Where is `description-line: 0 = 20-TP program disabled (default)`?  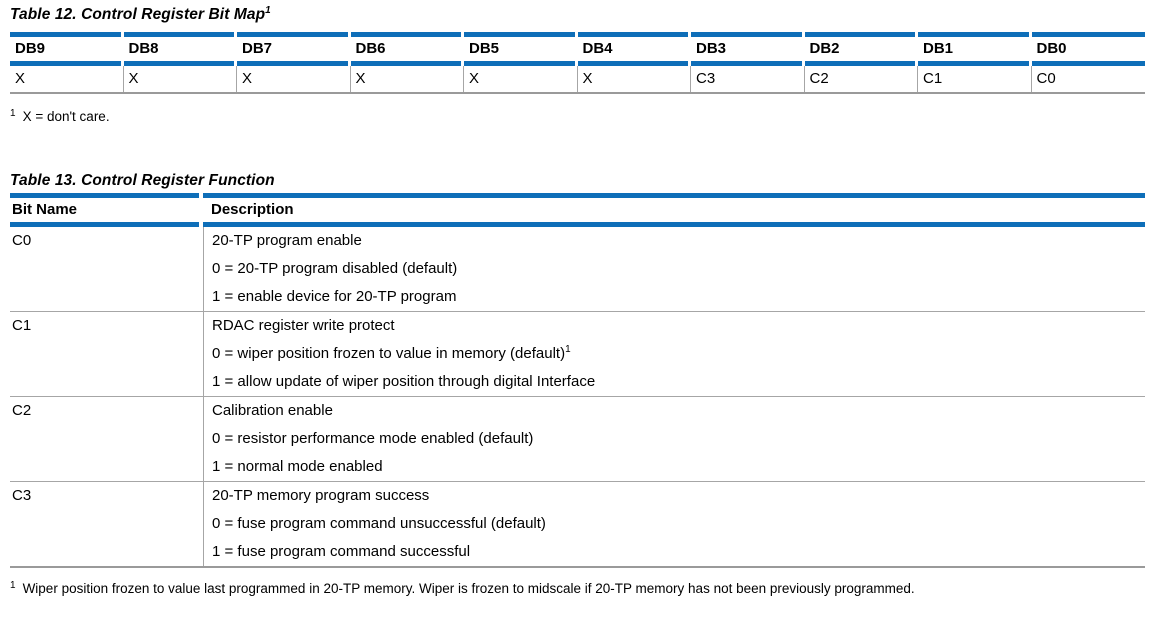
description-line: 0 = 20-TP program disabled (default) is located at coordinates (335, 268).